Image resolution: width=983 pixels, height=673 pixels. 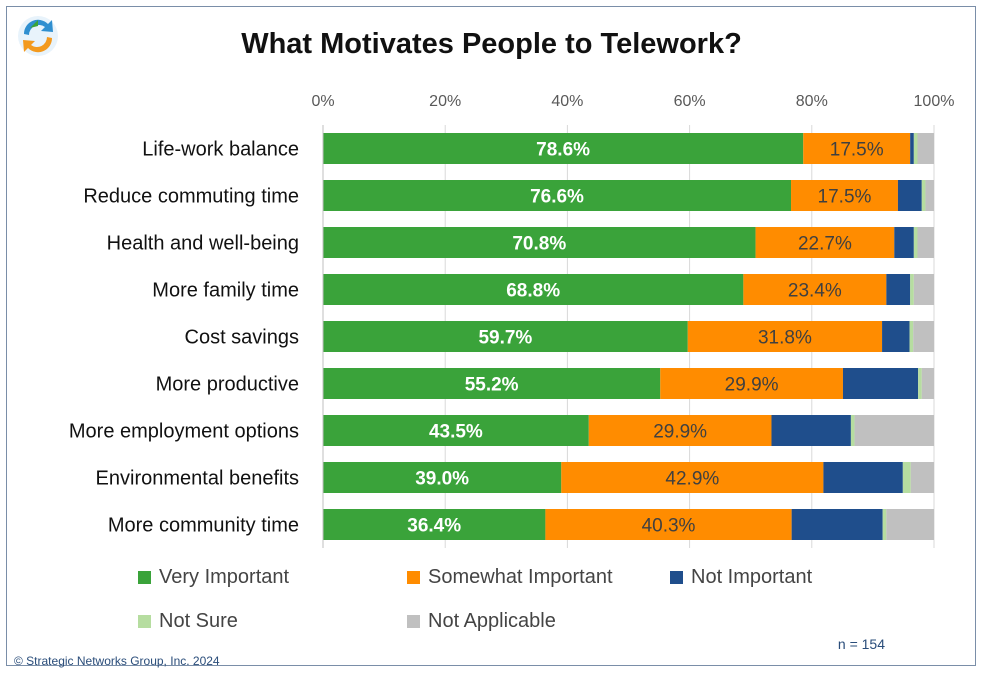 I want to click on legend-label: Not Applicable, so click(x=492, y=621).